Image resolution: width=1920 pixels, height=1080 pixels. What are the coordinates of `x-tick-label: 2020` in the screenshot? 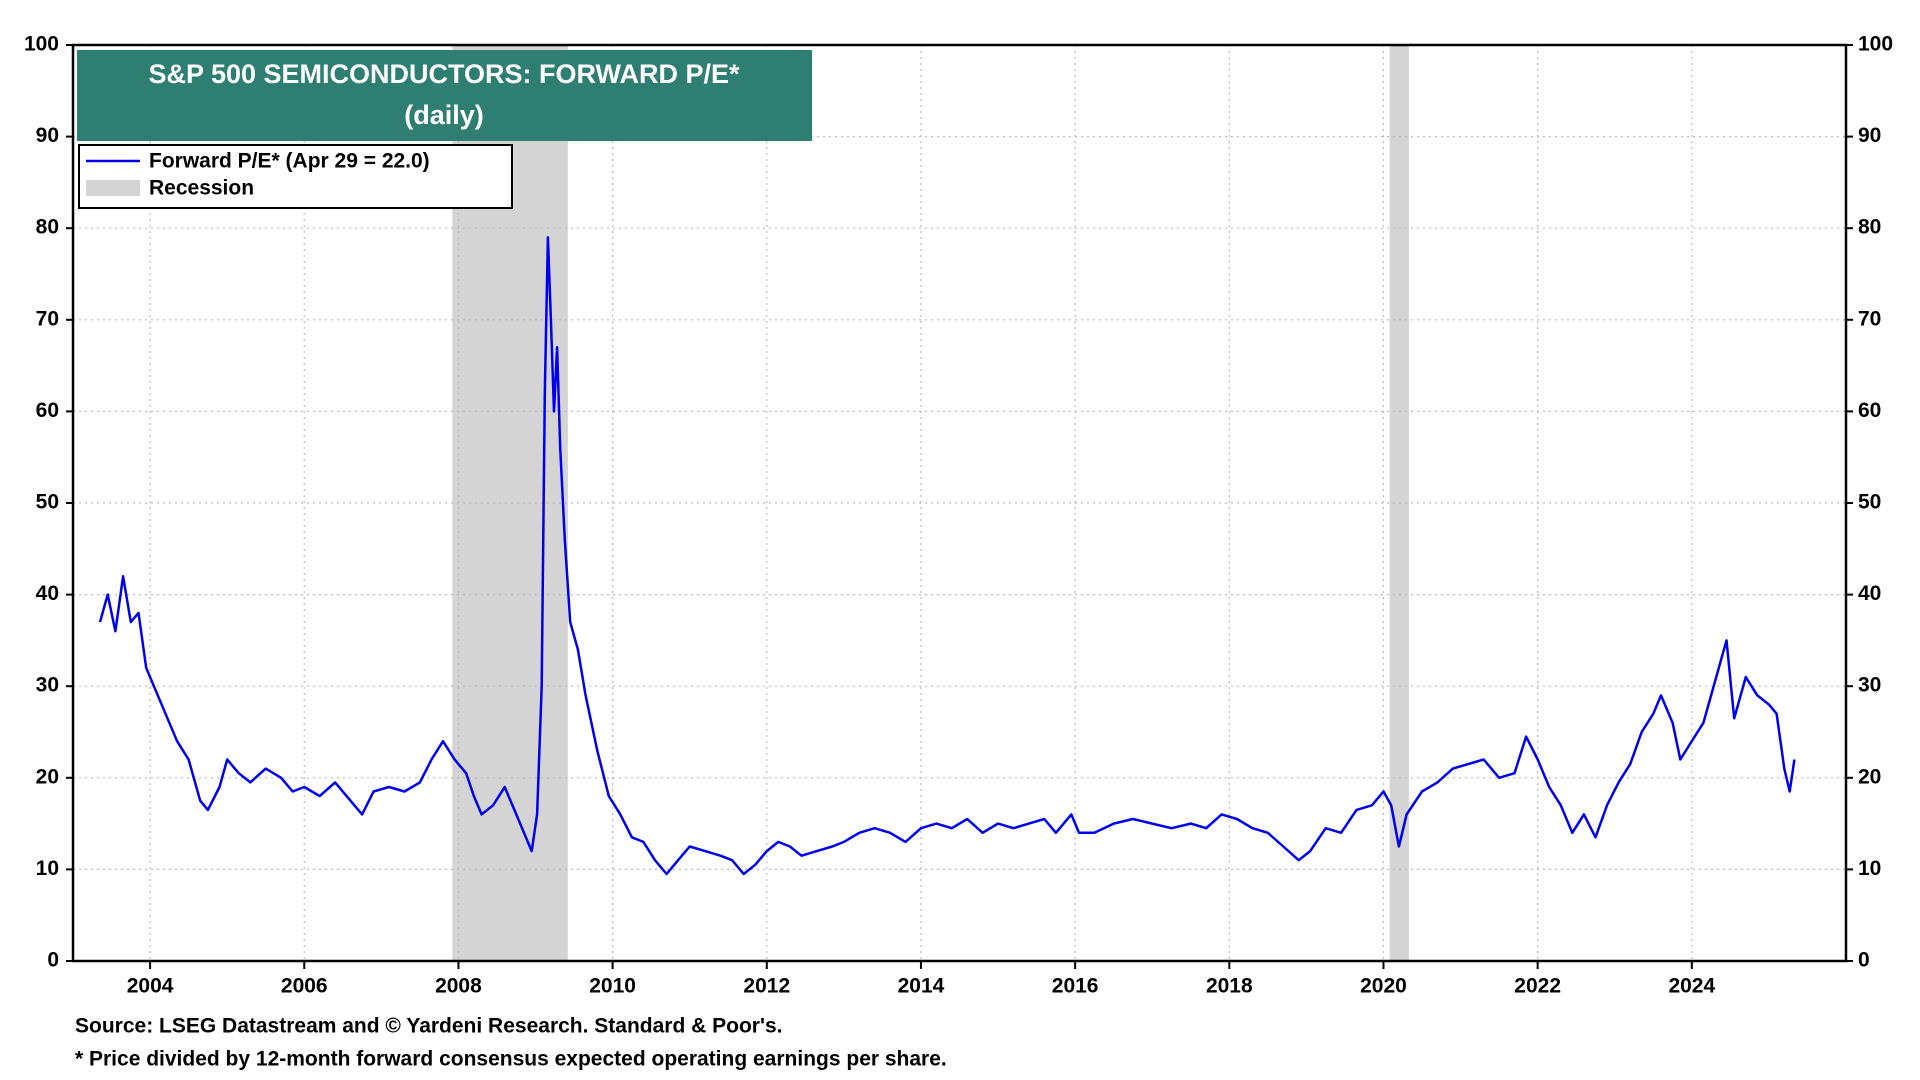 It's located at (1383, 986).